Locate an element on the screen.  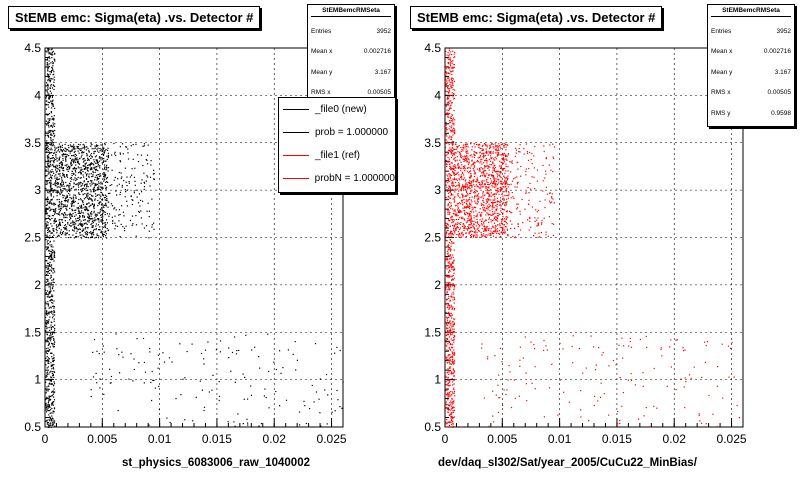
stats-row-rms-x: RMS x 0.00505 is located at coordinates (351, 93).